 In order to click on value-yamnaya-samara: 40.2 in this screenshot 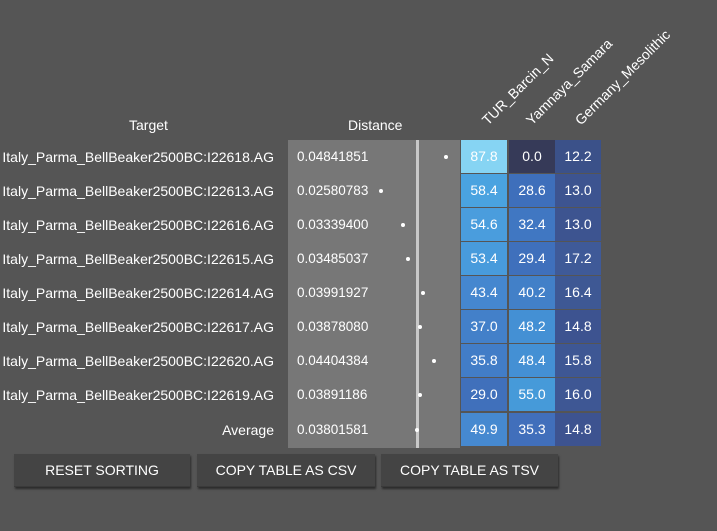, I will do `click(532, 292)`.